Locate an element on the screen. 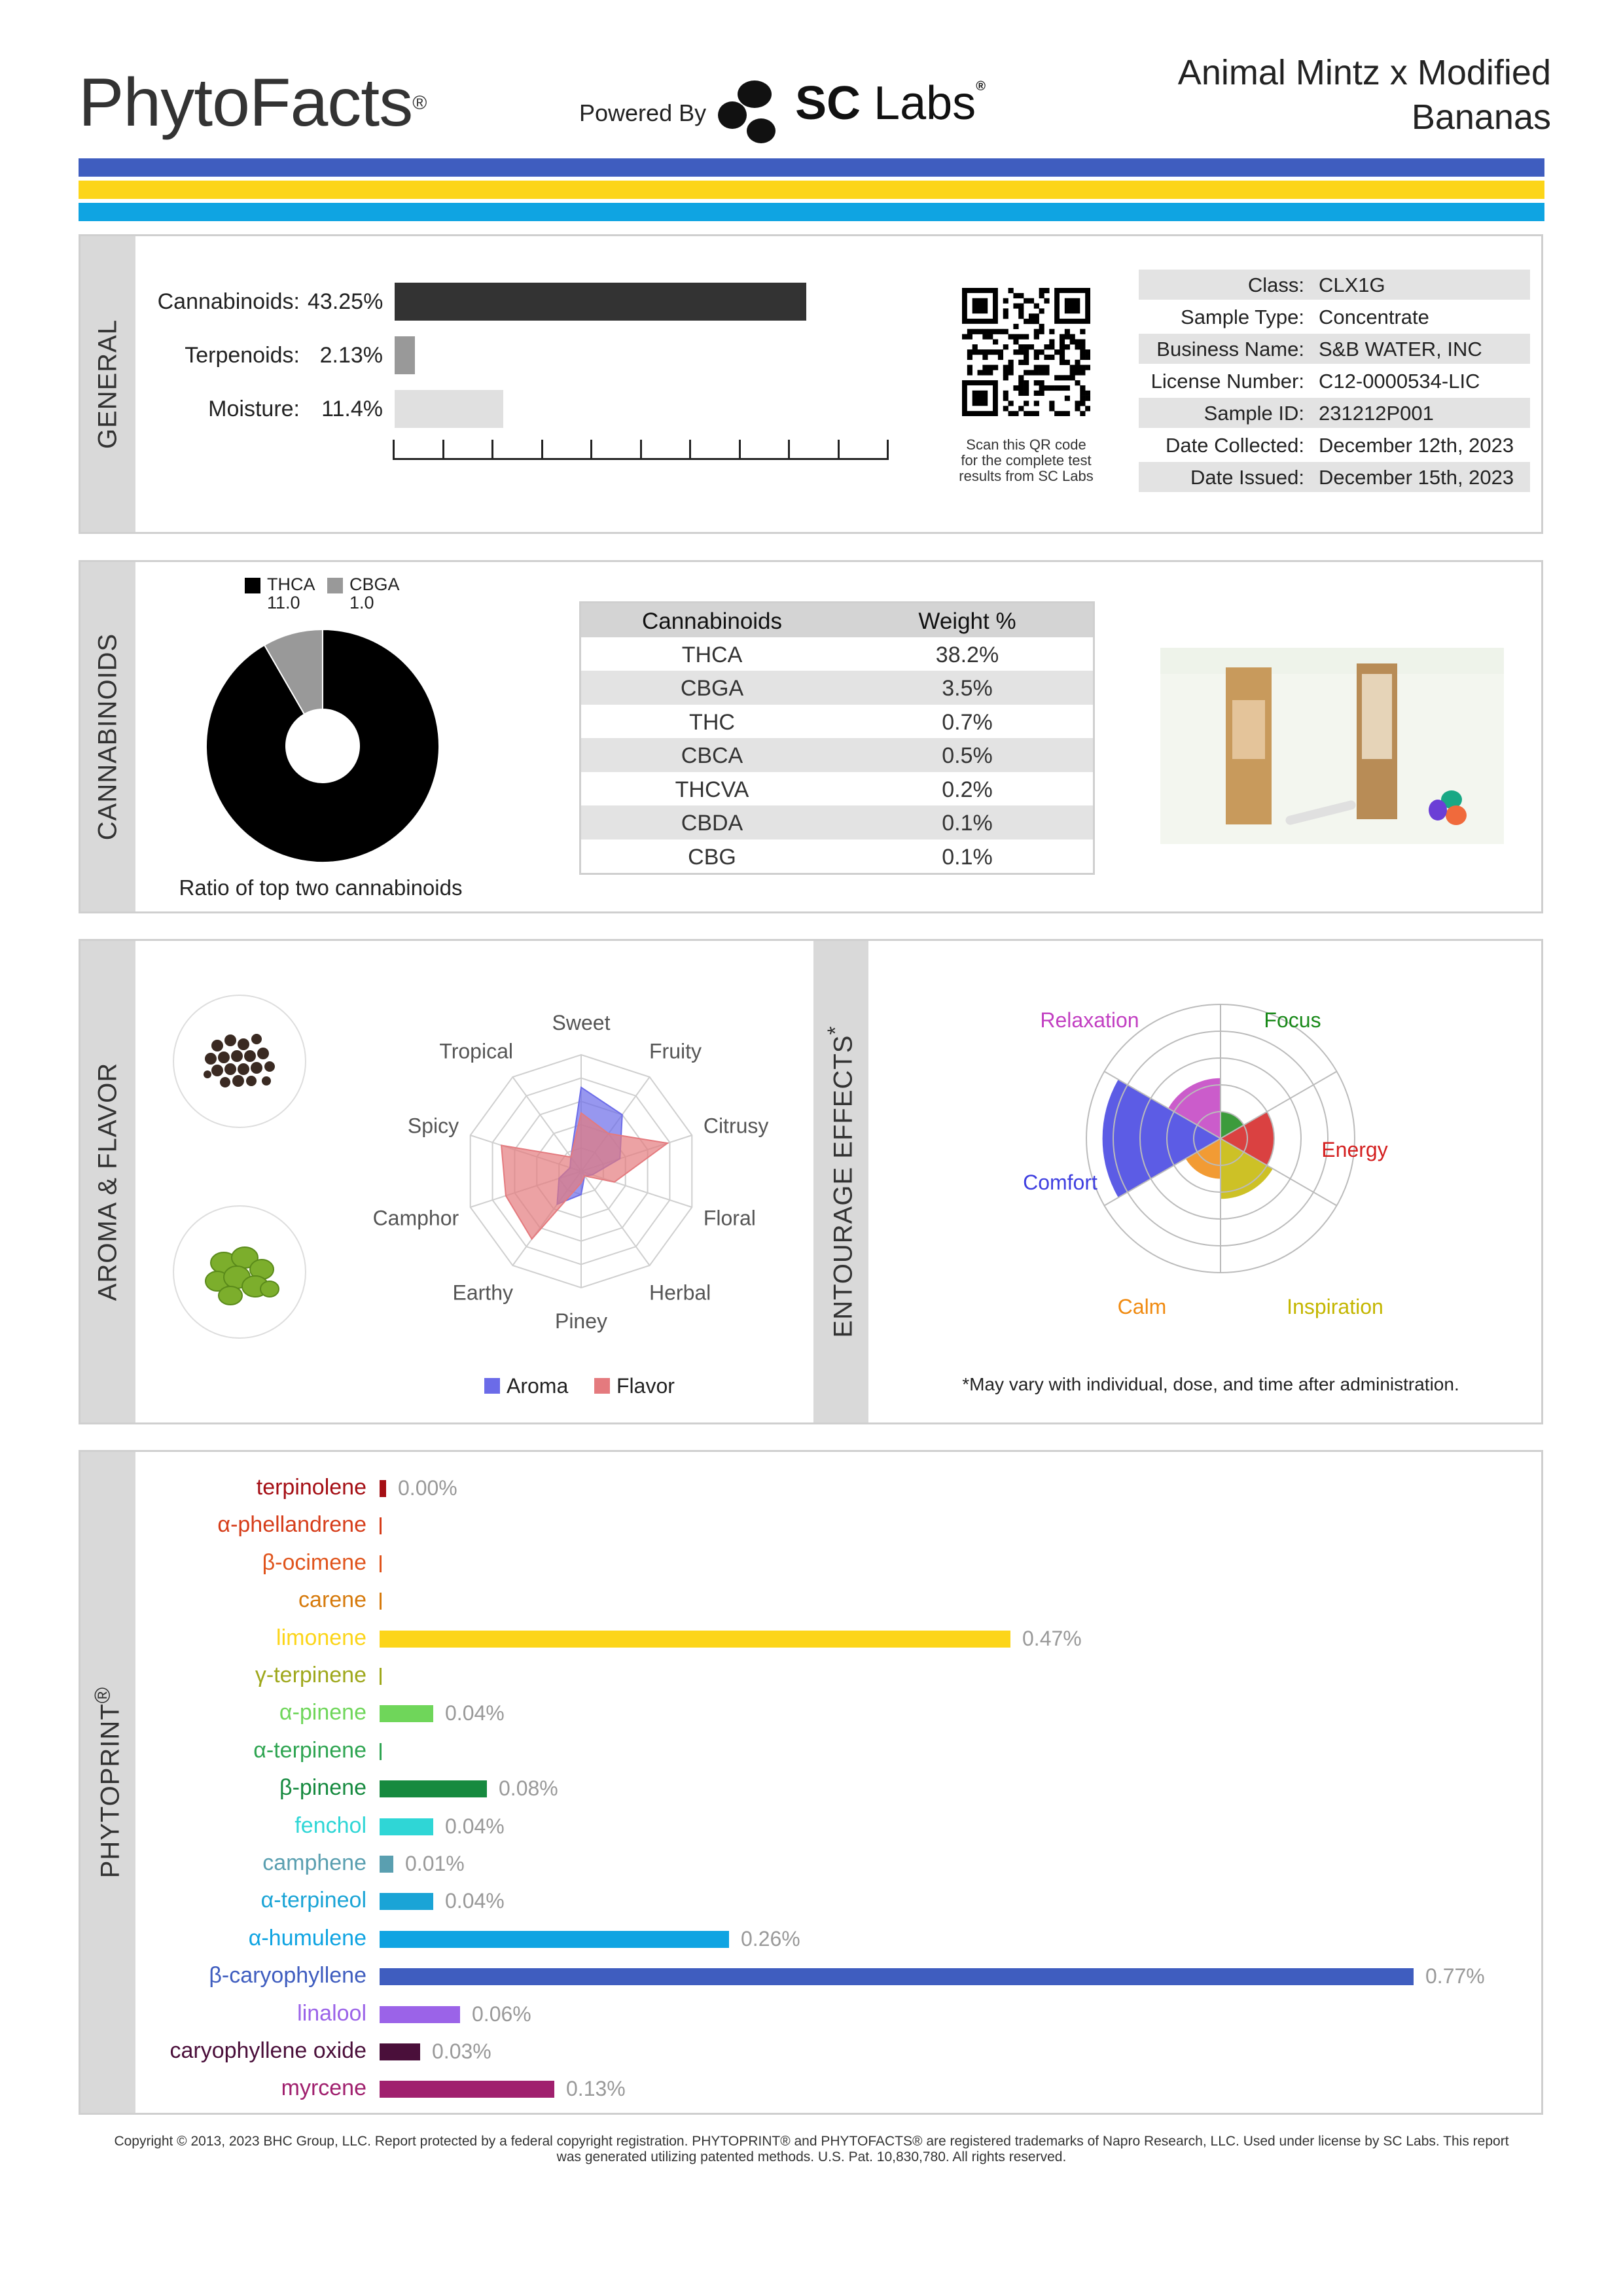 Image resolution: width=1623 pixels, height=2296 pixels. cannabinoid-weight: 0.2% is located at coordinates (967, 789).